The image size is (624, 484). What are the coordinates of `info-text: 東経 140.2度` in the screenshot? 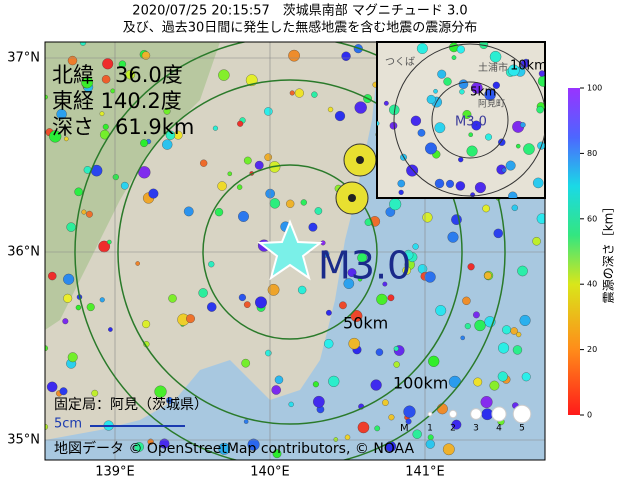 It's located at (117, 101).